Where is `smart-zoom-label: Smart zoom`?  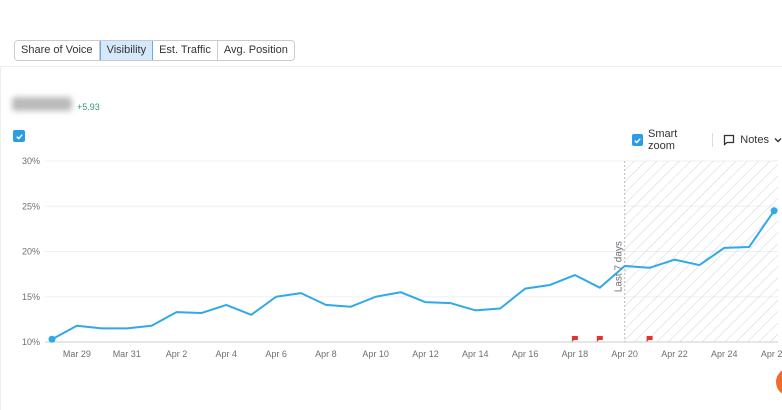 smart-zoom-label: Smart zoom is located at coordinates (663, 140).